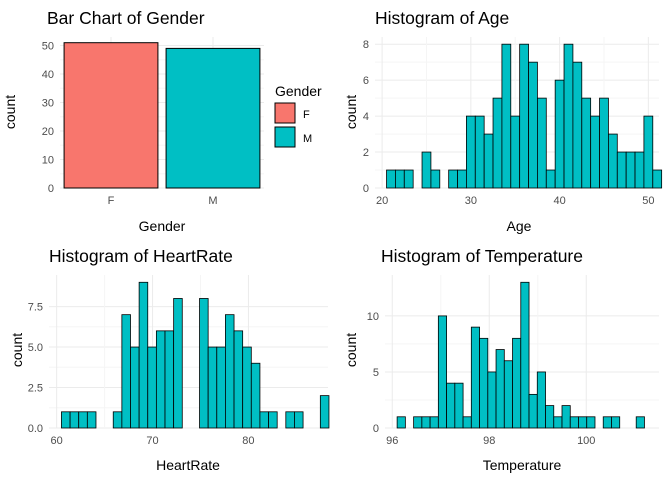  What do you see at coordinates (35, 429) in the screenshot?
I see `panel3-y-tick-label: 0.0` at bounding box center [35, 429].